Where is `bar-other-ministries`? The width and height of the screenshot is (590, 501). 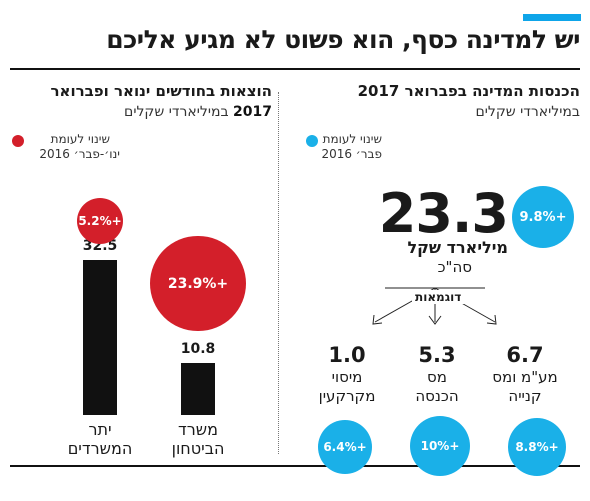 bar-other-ministries is located at coordinates (100, 337).